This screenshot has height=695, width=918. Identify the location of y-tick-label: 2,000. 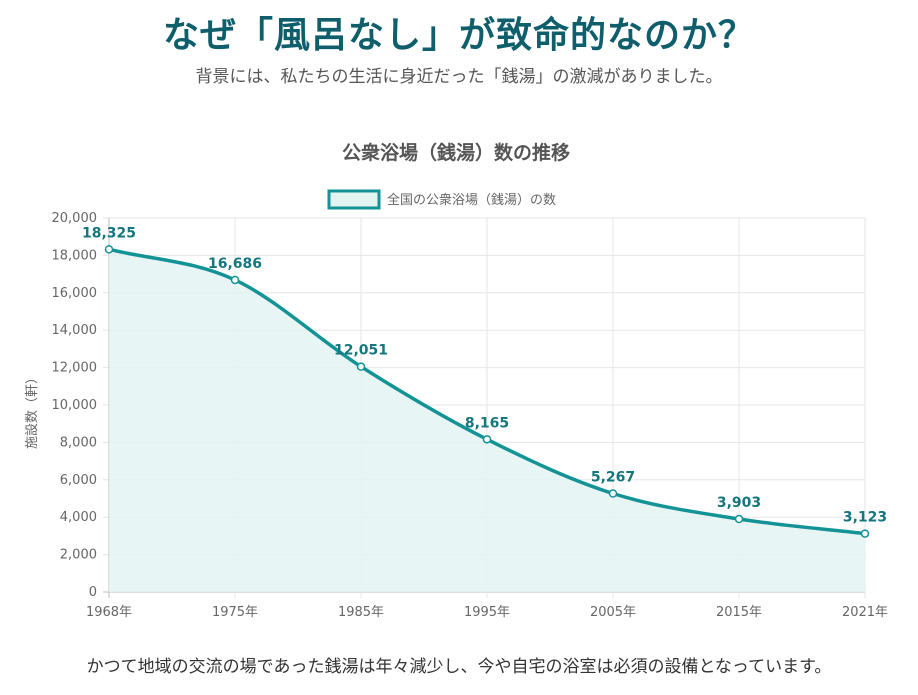
(78, 555).